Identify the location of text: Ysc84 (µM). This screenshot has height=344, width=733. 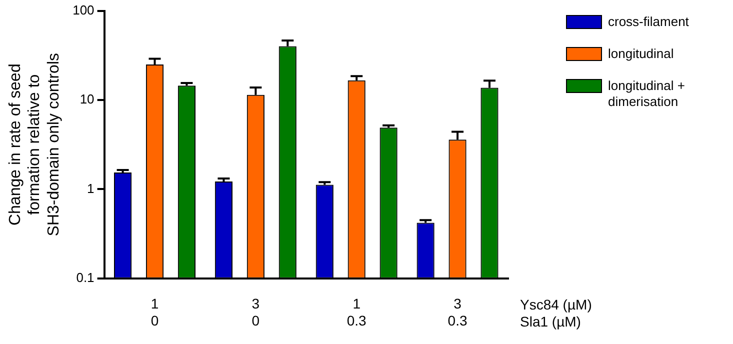
(556, 304).